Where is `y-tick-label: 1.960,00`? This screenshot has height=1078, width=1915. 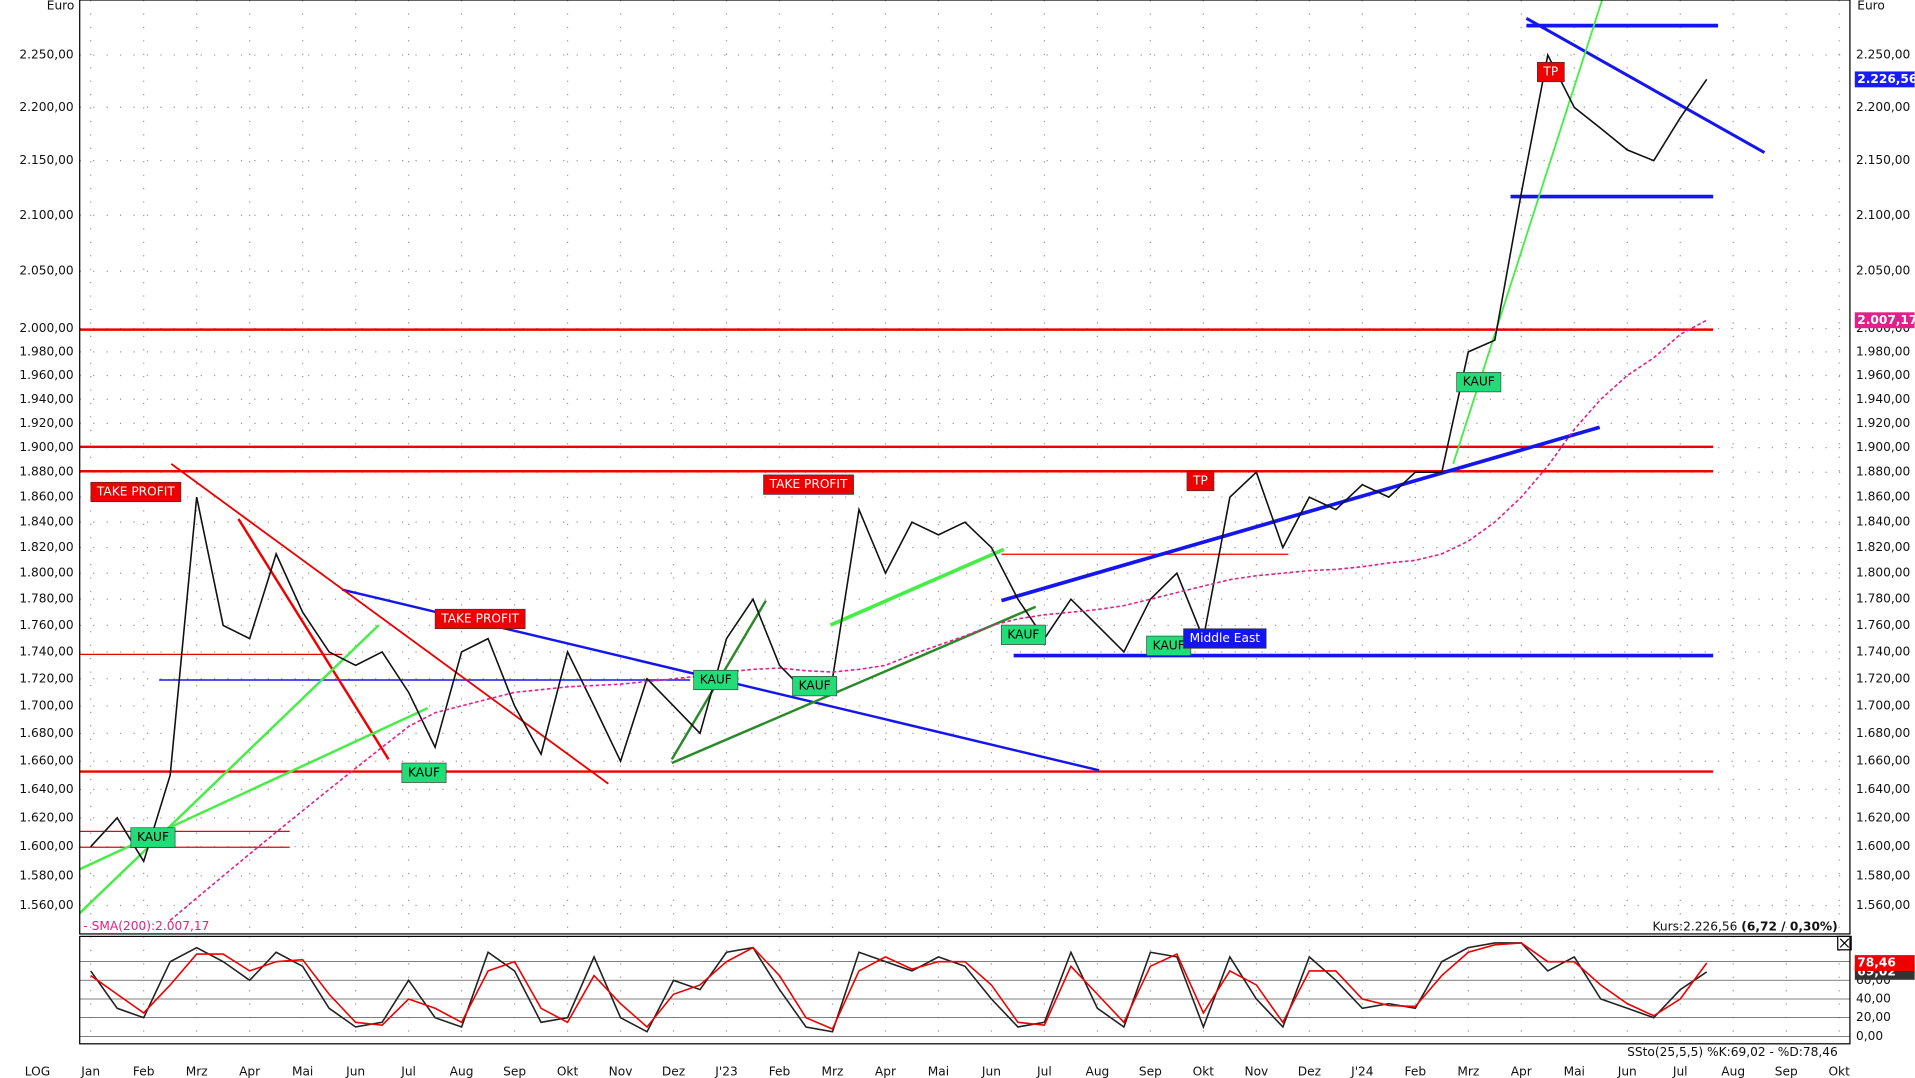 y-tick-label: 1.960,00 is located at coordinates (1883, 375).